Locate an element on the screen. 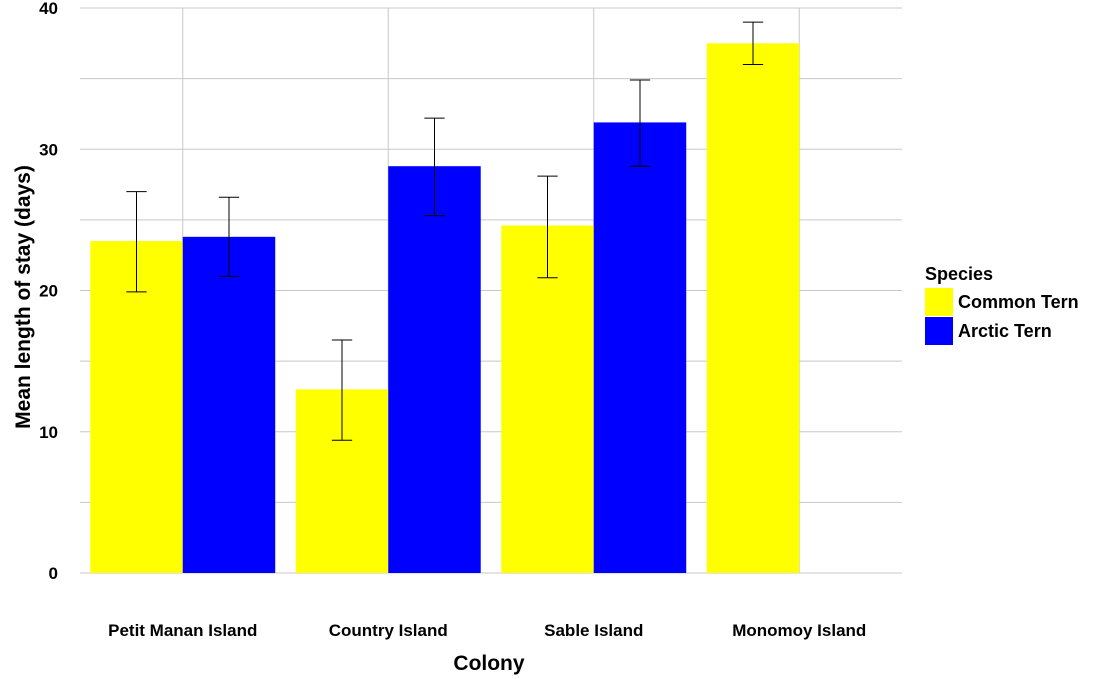  error-bar-arctic-tern-country-island is located at coordinates (434, 167).